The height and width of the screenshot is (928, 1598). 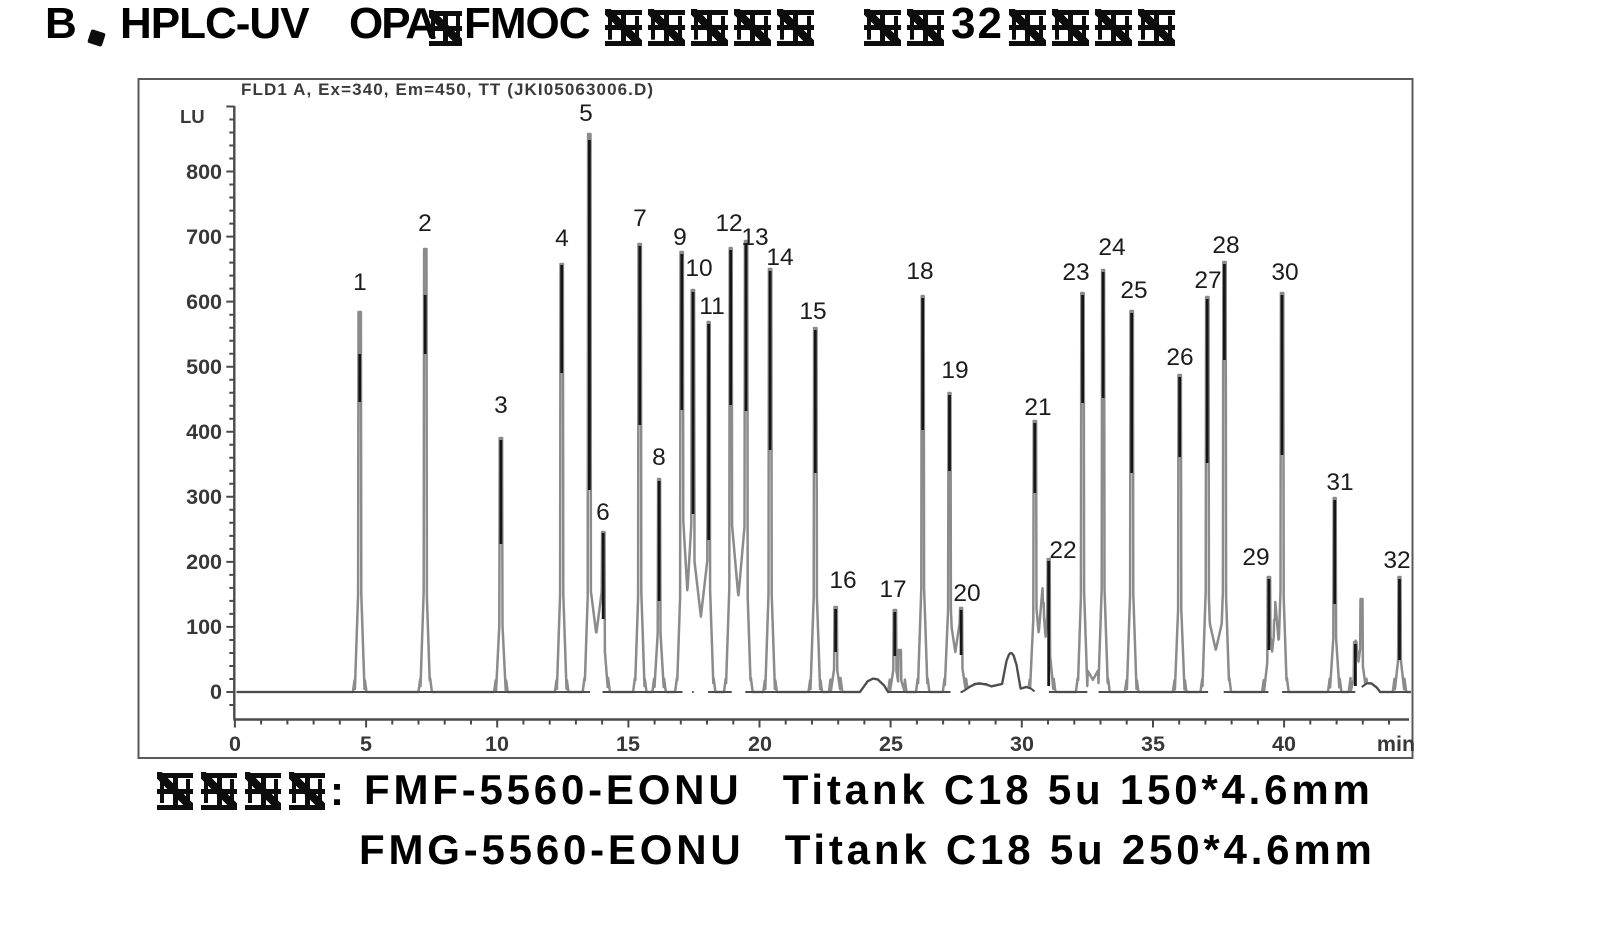 What do you see at coordinates (1179, 357) in the screenshot?
I see `svg-text: 26` at bounding box center [1179, 357].